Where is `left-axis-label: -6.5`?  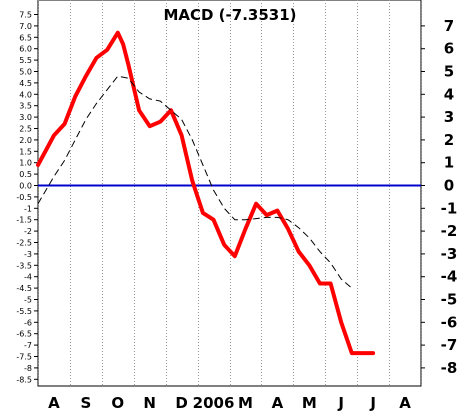 left-axis-label: -6.5 is located at coordinates (24, 334).